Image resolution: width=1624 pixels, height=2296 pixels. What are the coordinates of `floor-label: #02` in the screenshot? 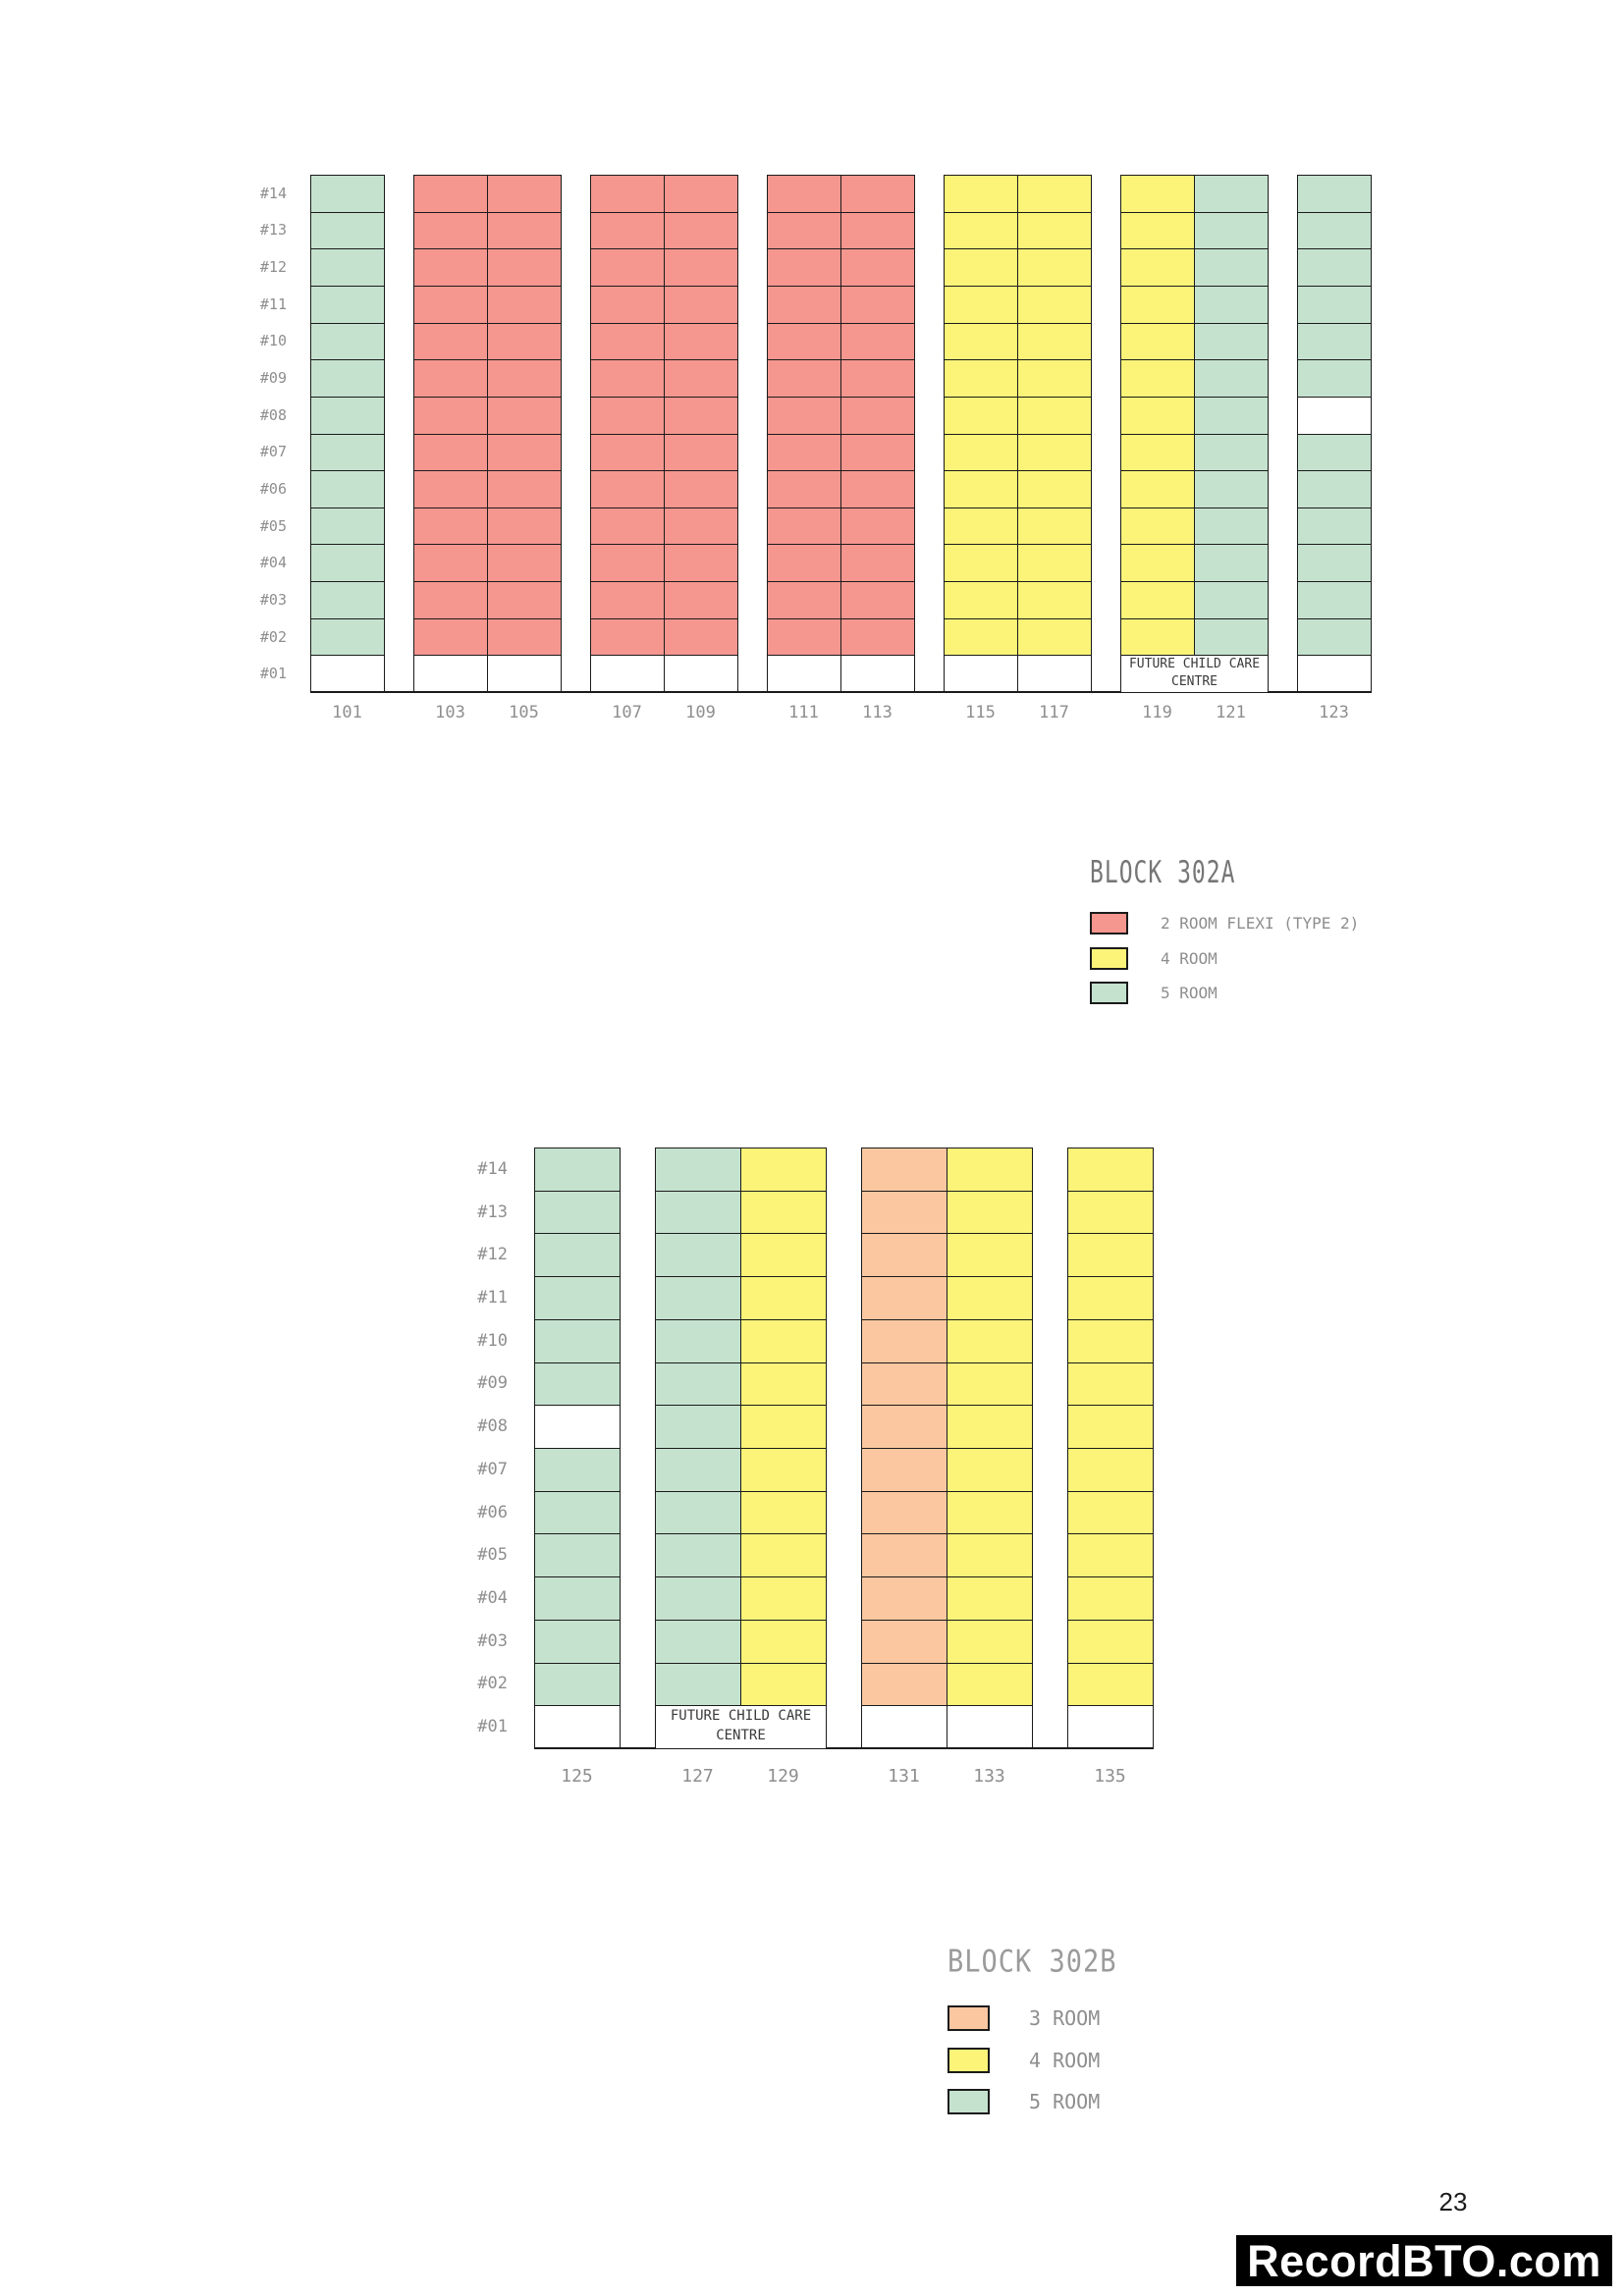 It's located at (273, 637).